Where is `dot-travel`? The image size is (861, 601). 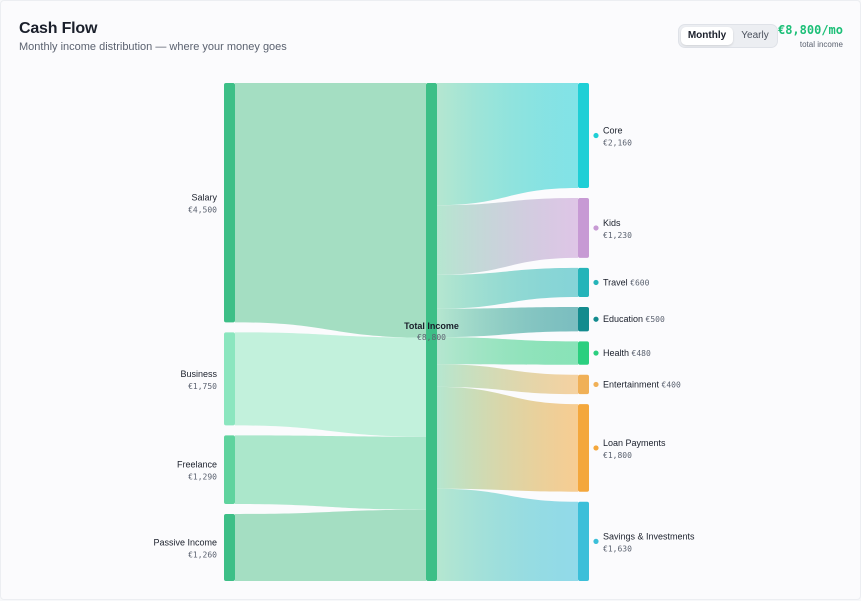 dot-travel is located at coordinates (596, 282).